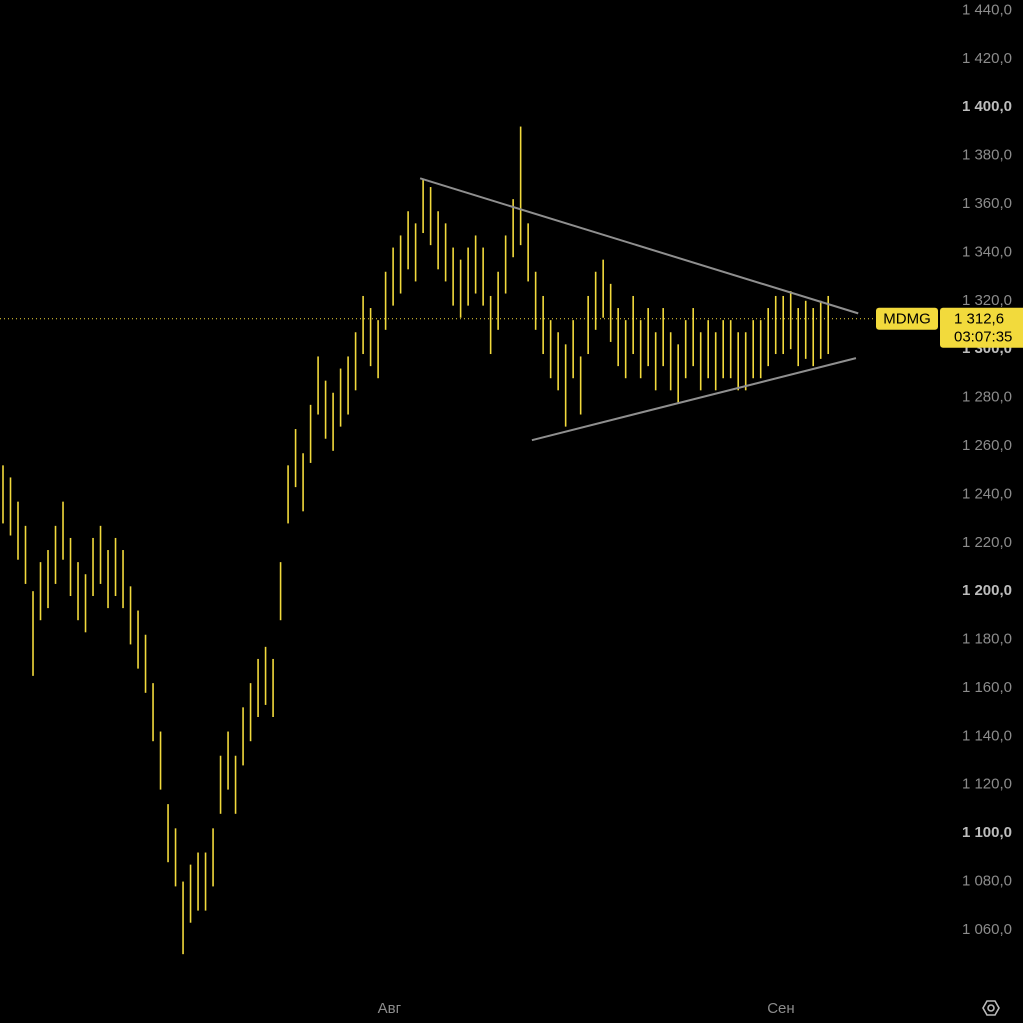  I want to click on y-tick-label: 1 160,0, so click(987, 687).